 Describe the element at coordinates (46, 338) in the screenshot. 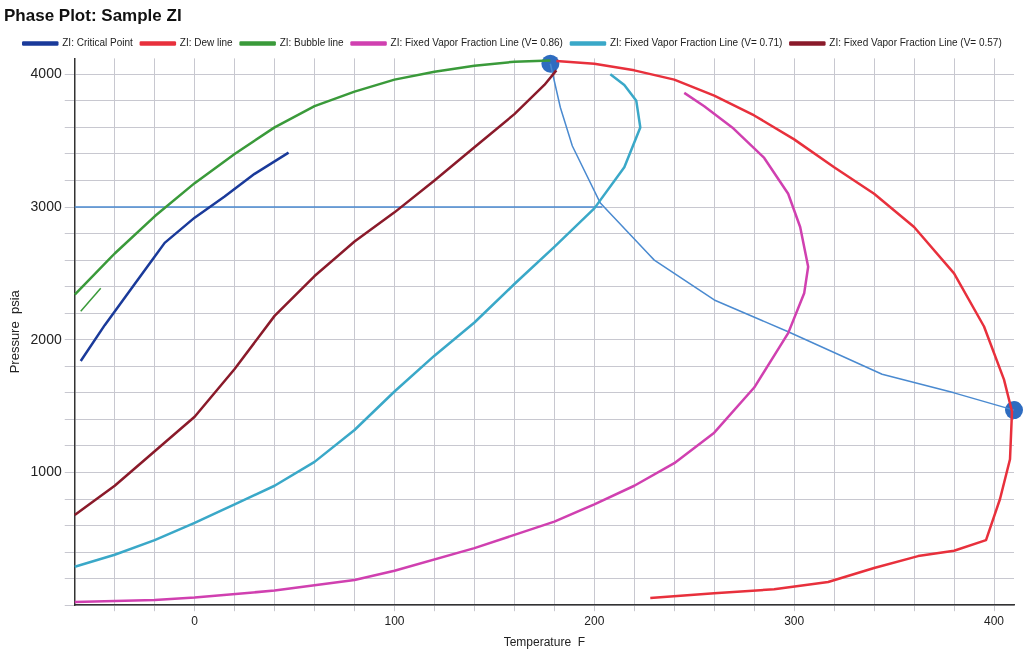

I see `y-tick-label: 2000` at that location.